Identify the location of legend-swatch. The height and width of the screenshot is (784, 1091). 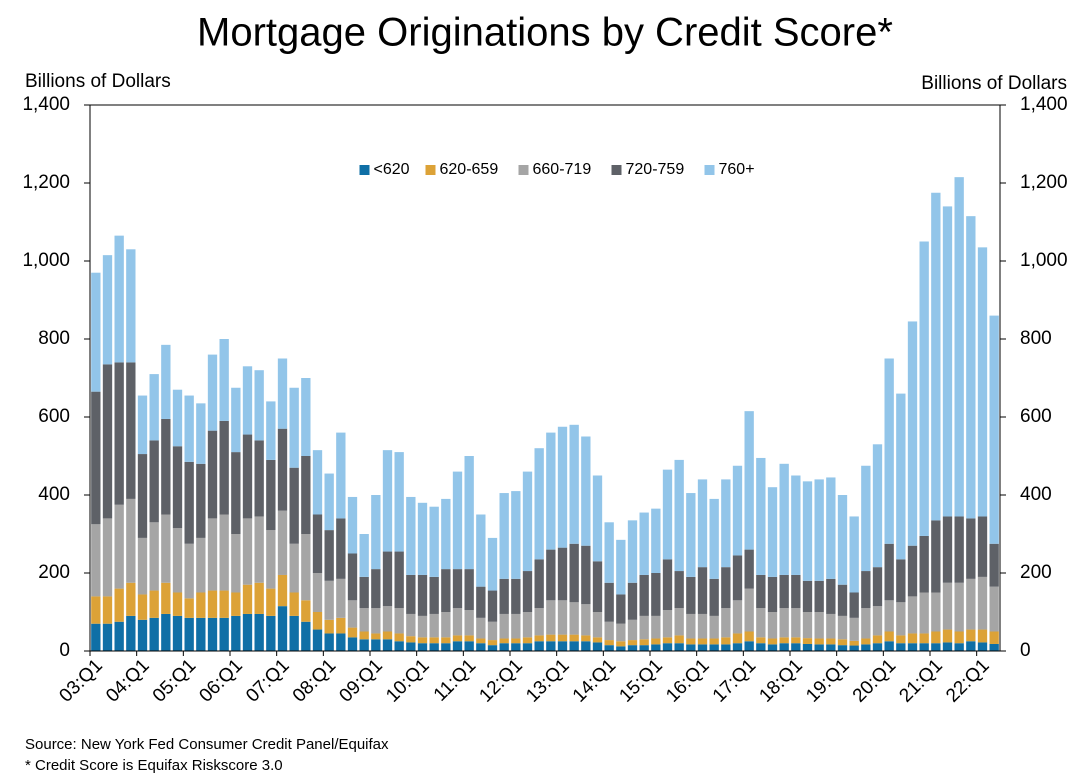
(523, 170).